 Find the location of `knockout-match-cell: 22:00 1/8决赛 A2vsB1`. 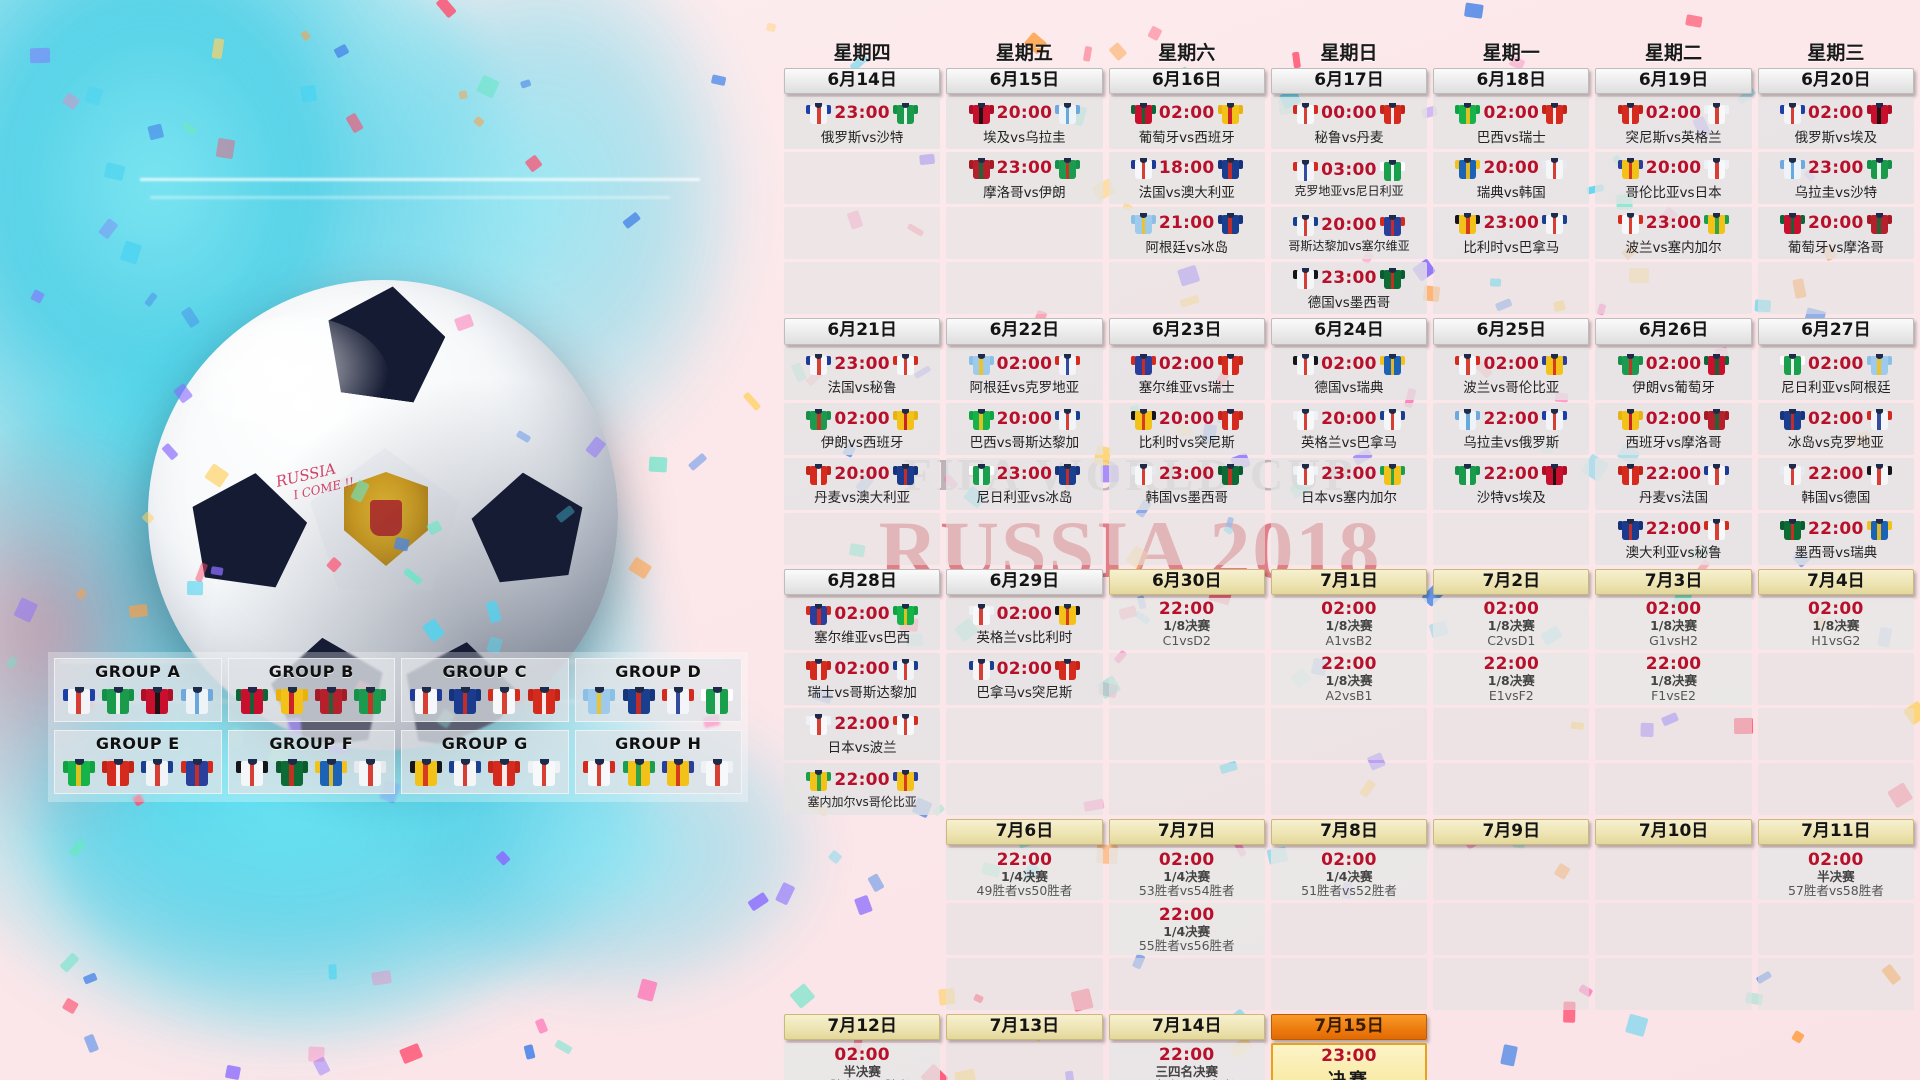

knockout-match-cell: 22:00 1/8决赛 A2vsB1 is located at coordinates (1349, 678).